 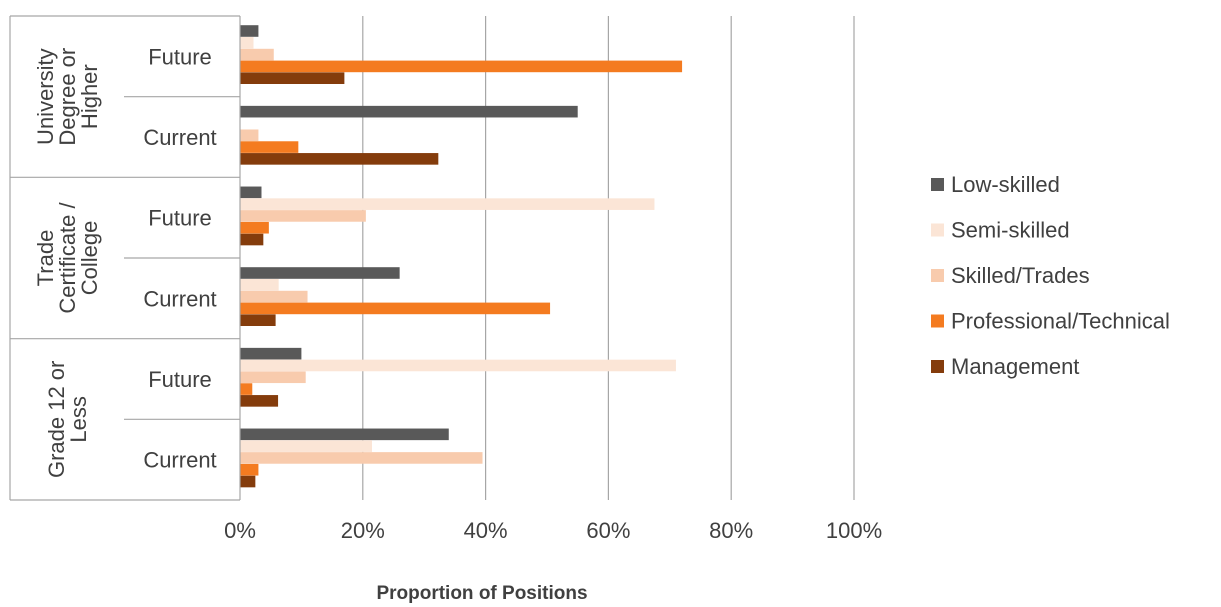 I want to click on x-tick-label: 100%, so click(x=854, y=530).